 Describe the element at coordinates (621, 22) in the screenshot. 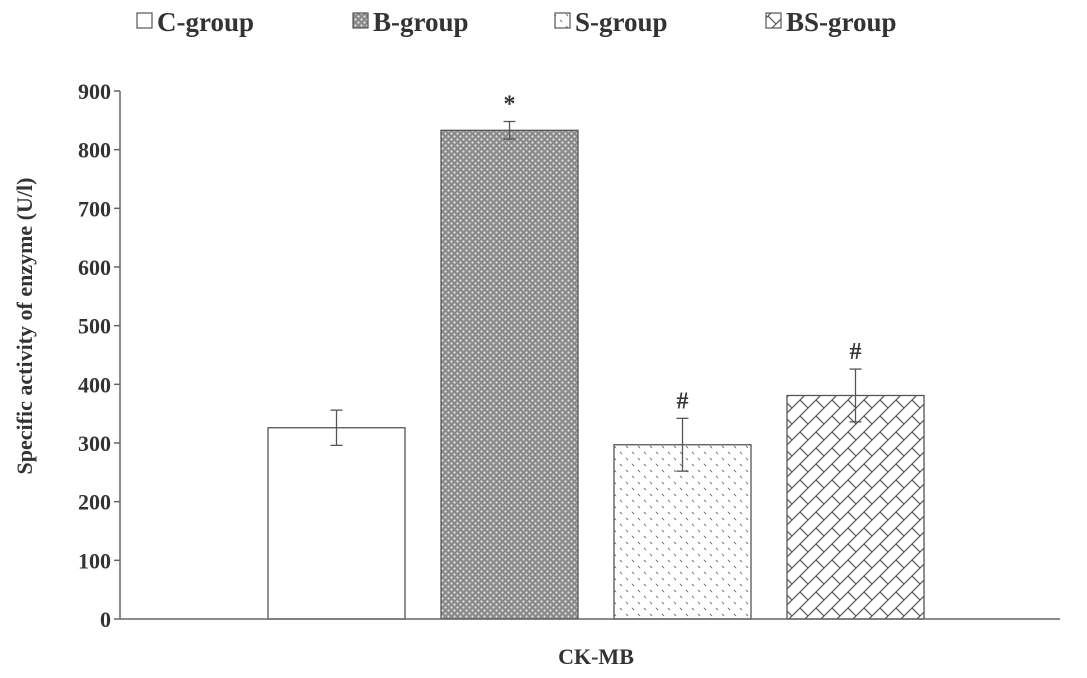

I see `legend-label: S-group` at that location.